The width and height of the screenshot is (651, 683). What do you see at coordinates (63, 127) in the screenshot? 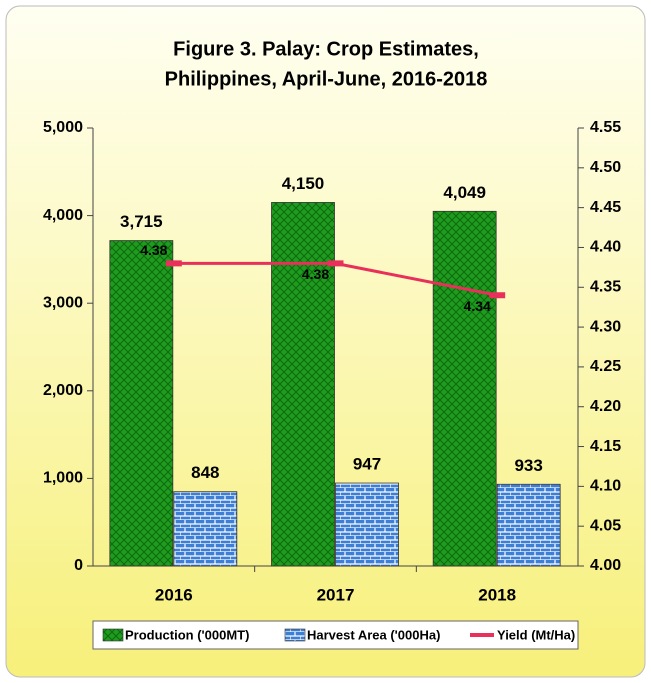
I see `y-tick-label: 5,000` at bounding box center [63, 127].